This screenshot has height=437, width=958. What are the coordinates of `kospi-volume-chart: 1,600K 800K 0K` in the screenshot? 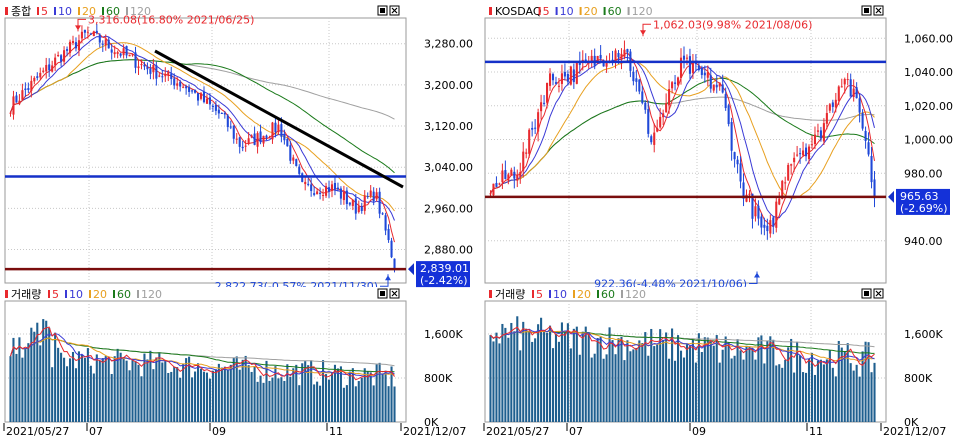 It's located at (233, 364).